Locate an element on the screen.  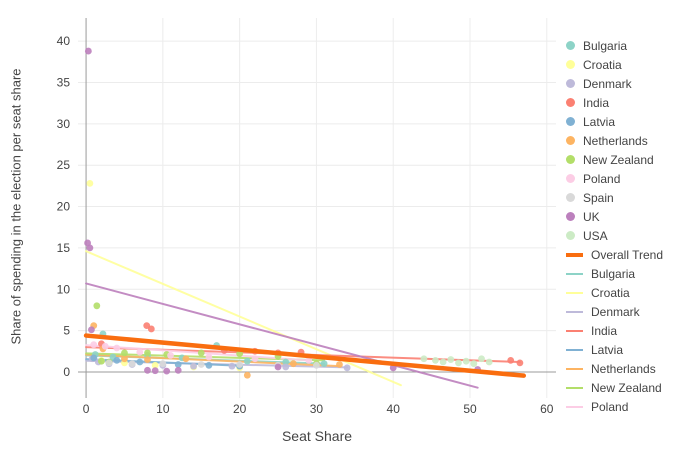
legend-item-label: Croatia is located at coordinates (602, 64).